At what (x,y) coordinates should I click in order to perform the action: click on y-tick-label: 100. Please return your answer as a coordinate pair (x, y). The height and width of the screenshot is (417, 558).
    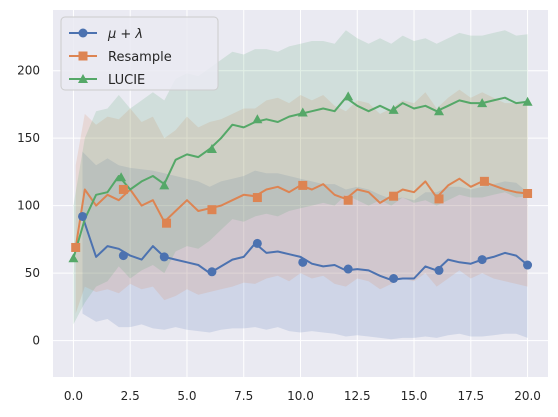
    Looking at the image, I should click on (28, 206).